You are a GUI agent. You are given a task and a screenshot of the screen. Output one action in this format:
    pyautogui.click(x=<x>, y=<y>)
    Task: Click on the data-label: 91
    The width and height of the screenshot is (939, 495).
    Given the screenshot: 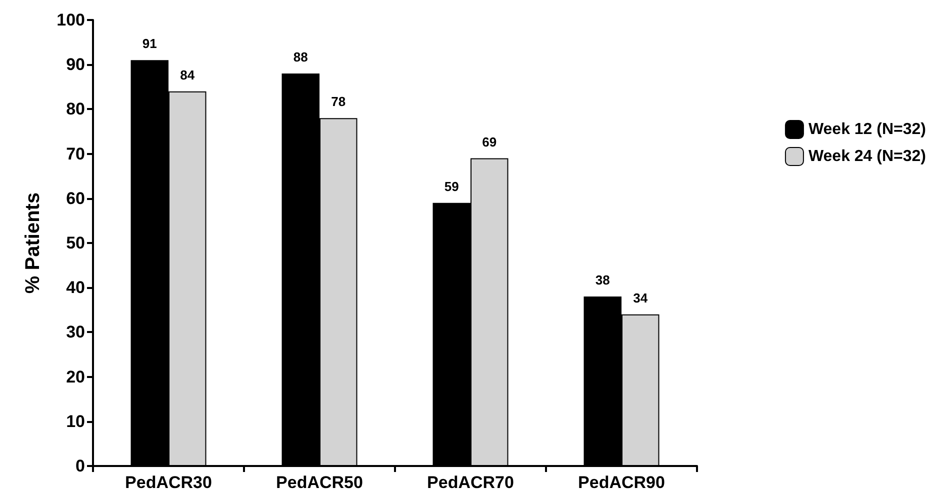 What is the action you would take?
    pyautogui.click(x=149, y=44)
    